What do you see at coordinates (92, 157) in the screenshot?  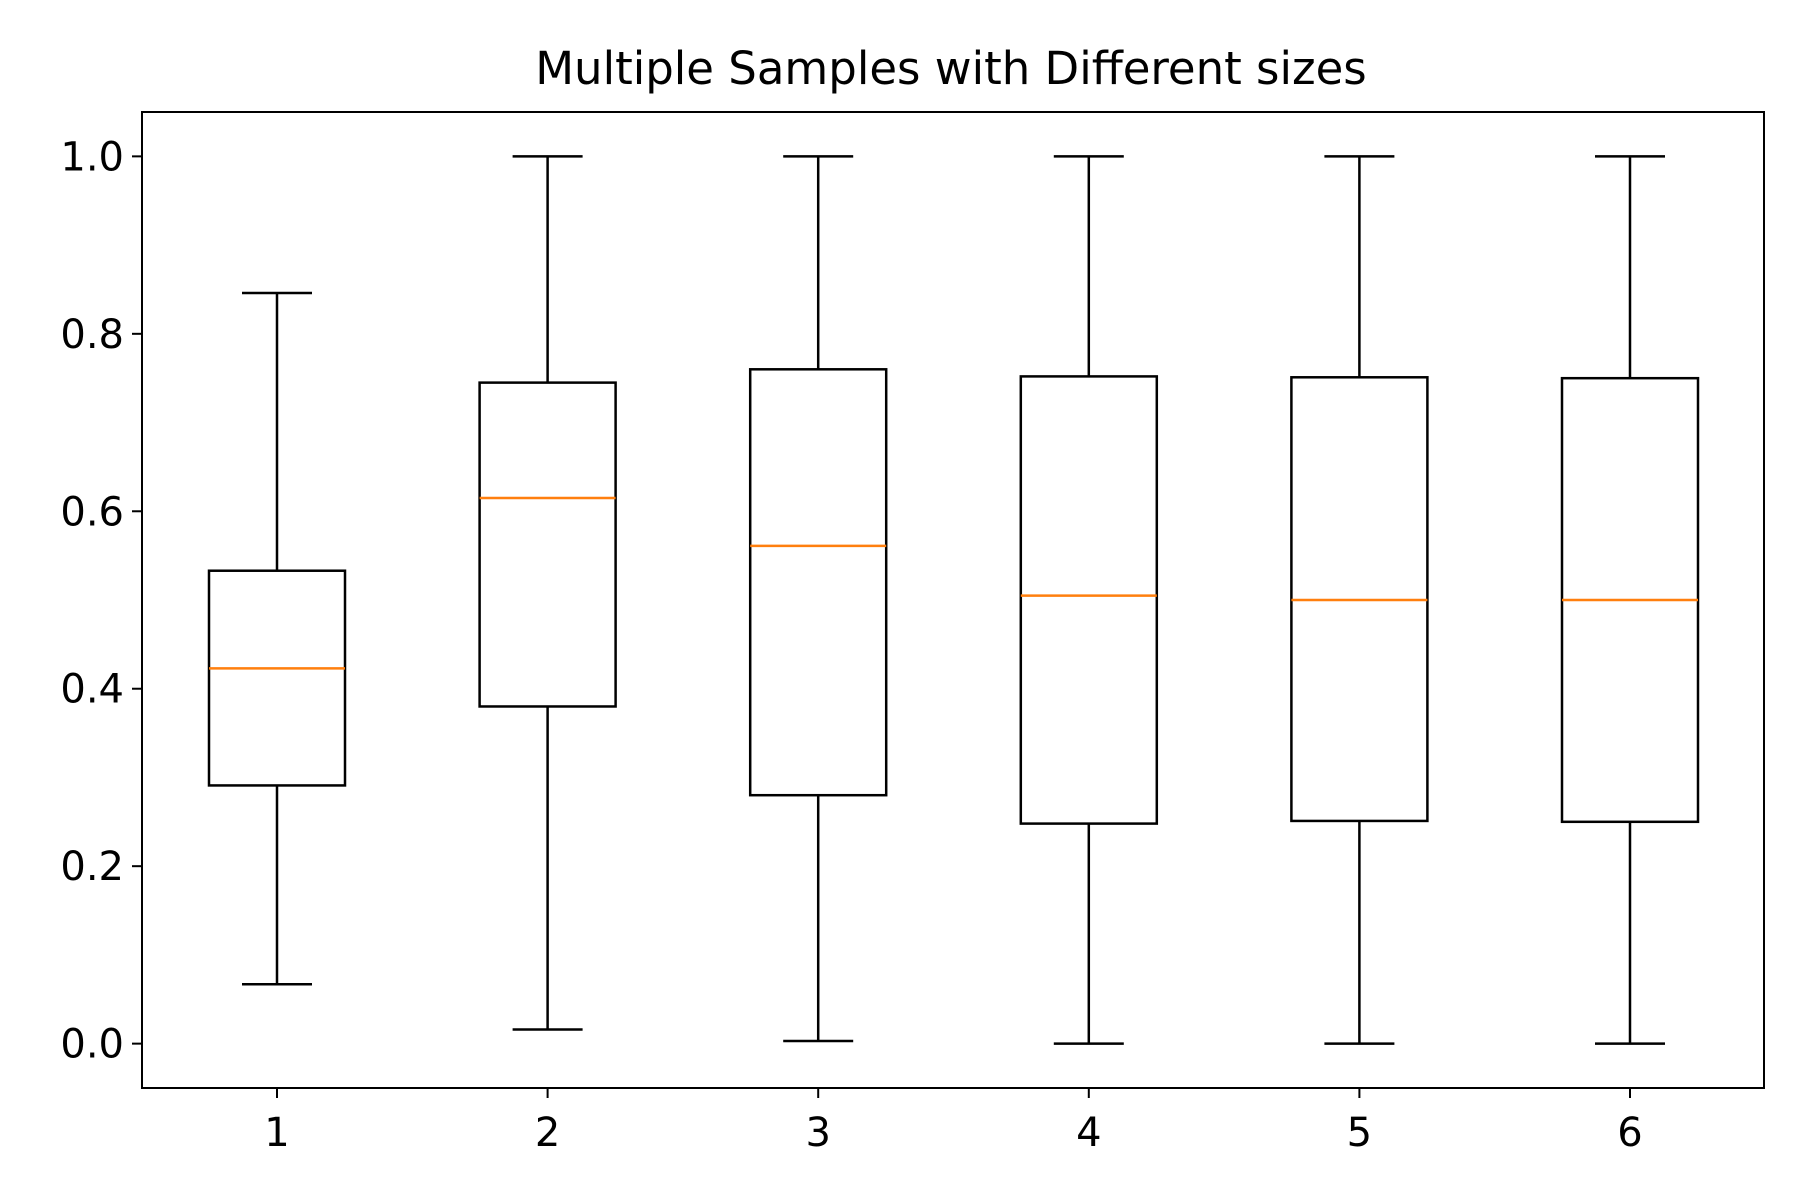 I see `y-tick-label: 1.0` at bounding box center [92, 157].